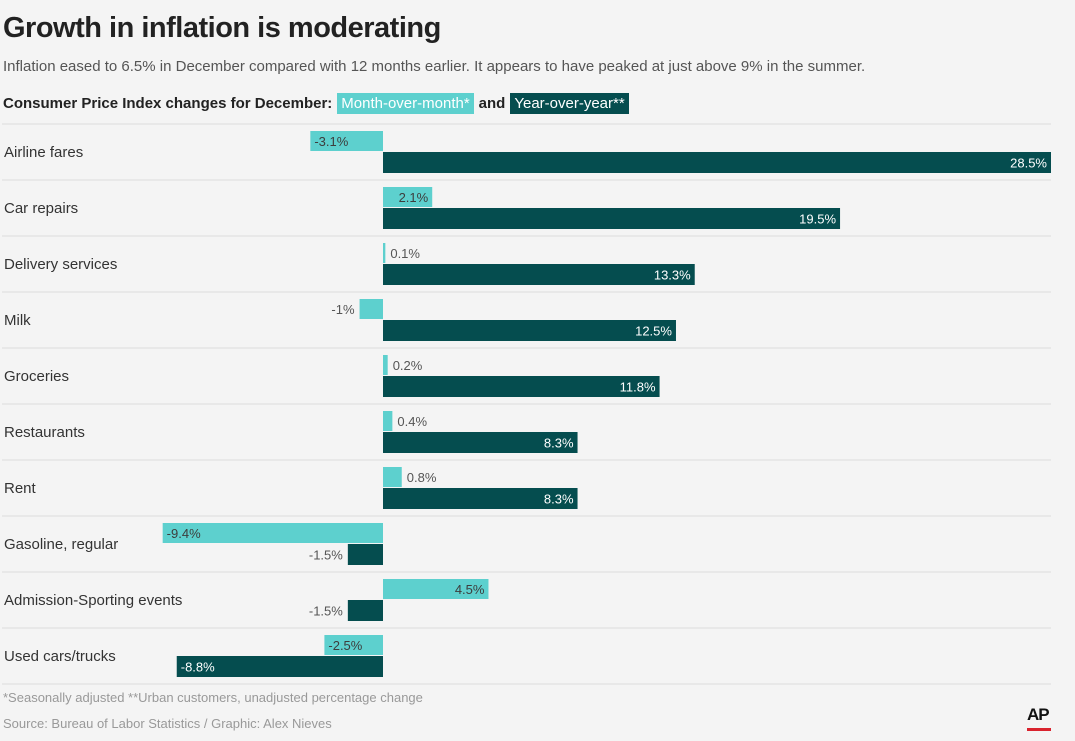 The width and height of the screenshot is (1075, 741). What do you see at coordinates (408, 365) in the screenshot?
I see `label-month-over-month: 0.2%` at bounding box center [408, 365].